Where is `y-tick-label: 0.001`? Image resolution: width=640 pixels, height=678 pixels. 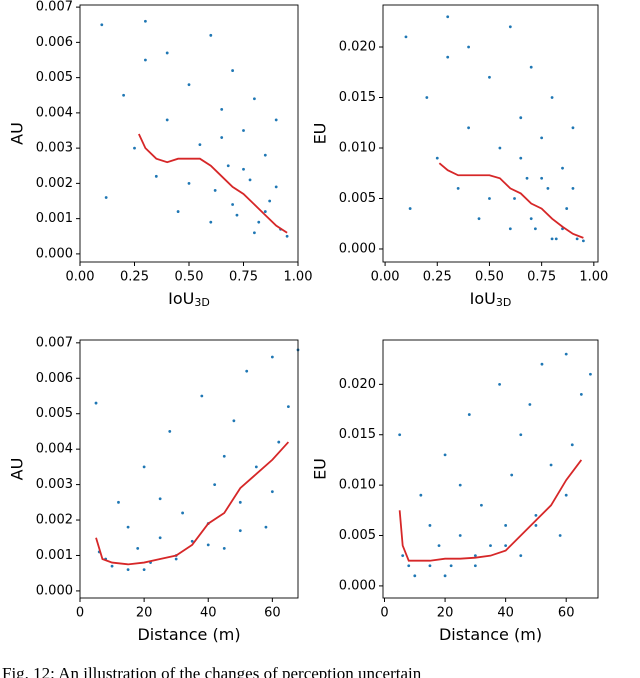 y-tick-label: 0.001 is located at coordinates (54, 555).